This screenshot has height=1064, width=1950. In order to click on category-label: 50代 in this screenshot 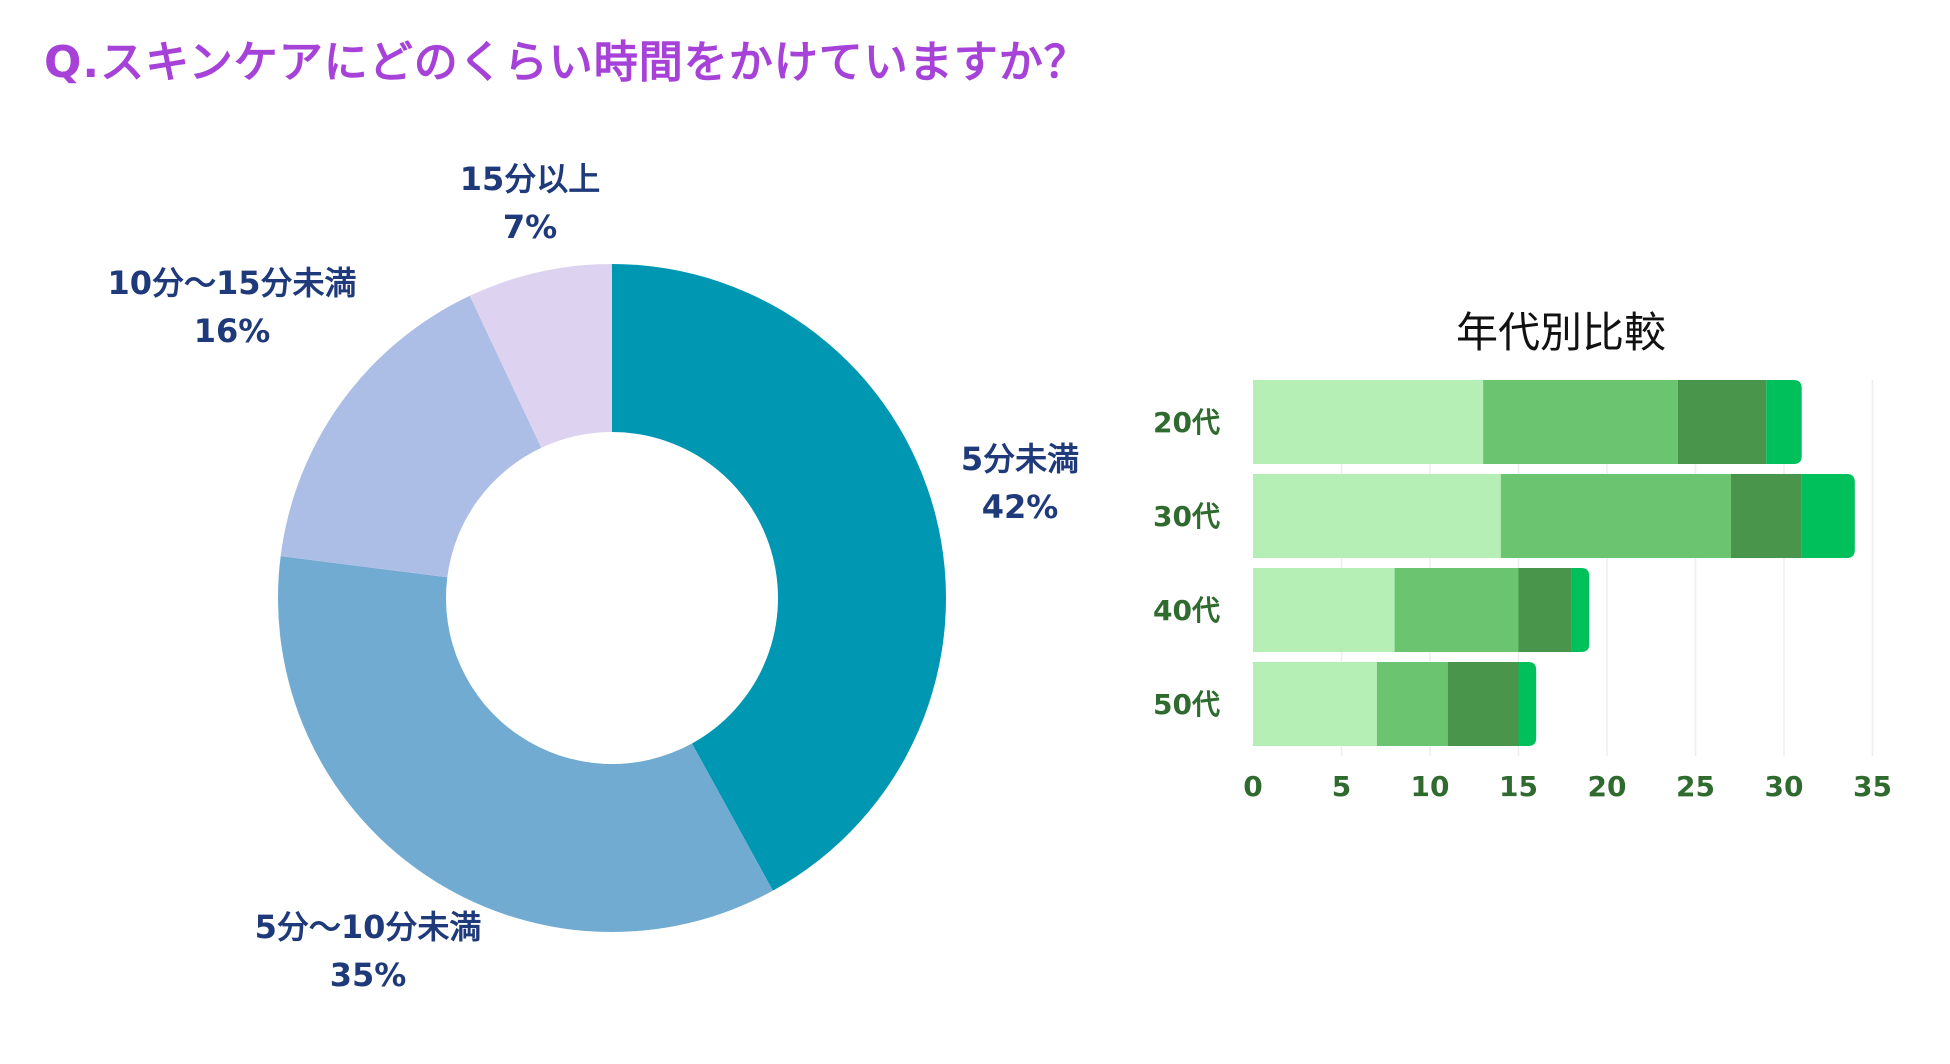, I will do `click(1186, 704)`.